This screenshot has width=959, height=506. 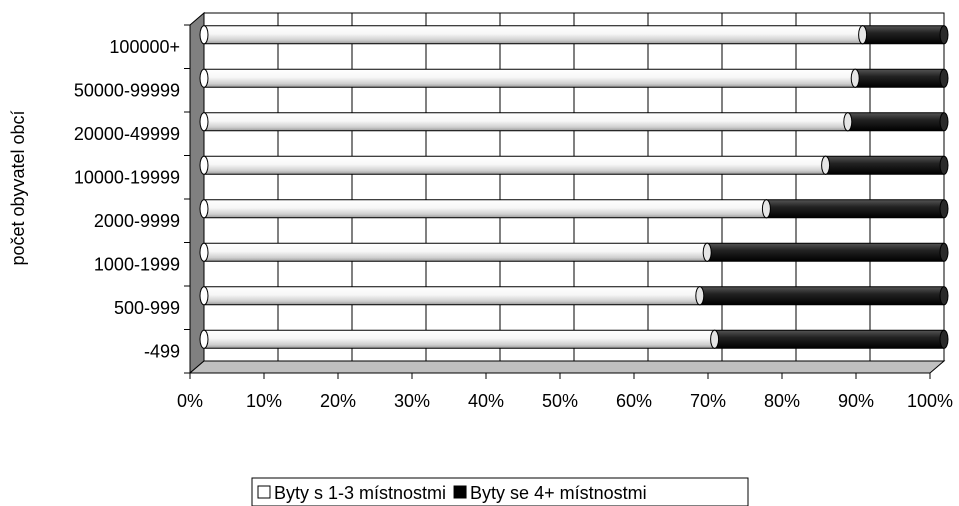 I want to click on x-tick-label: 70%, so click(x=708, y=401).